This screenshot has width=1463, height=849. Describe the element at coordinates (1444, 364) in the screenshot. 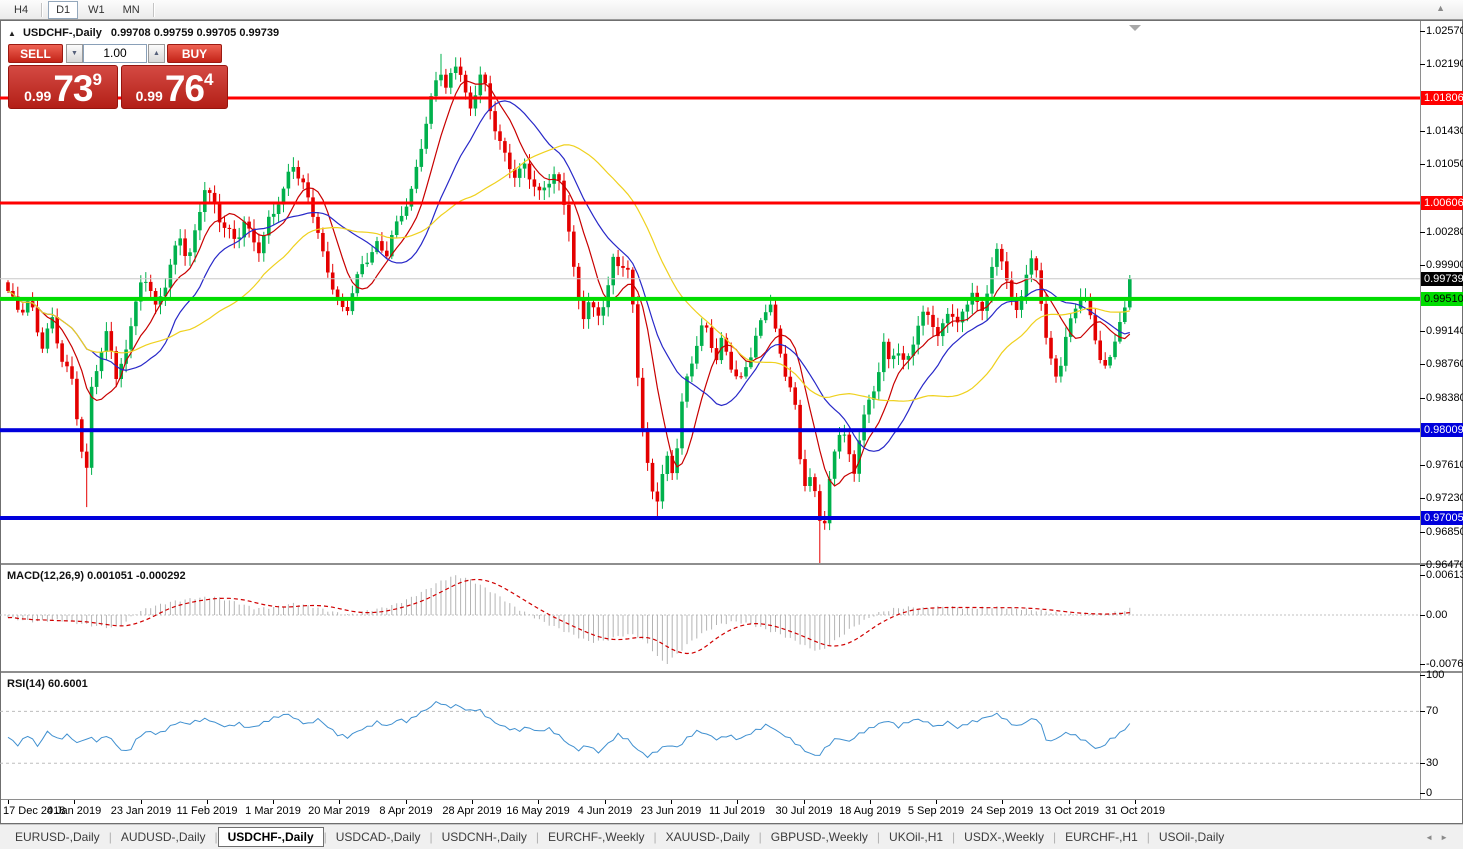

I see `price-axis-label: 0.98760` at that location.